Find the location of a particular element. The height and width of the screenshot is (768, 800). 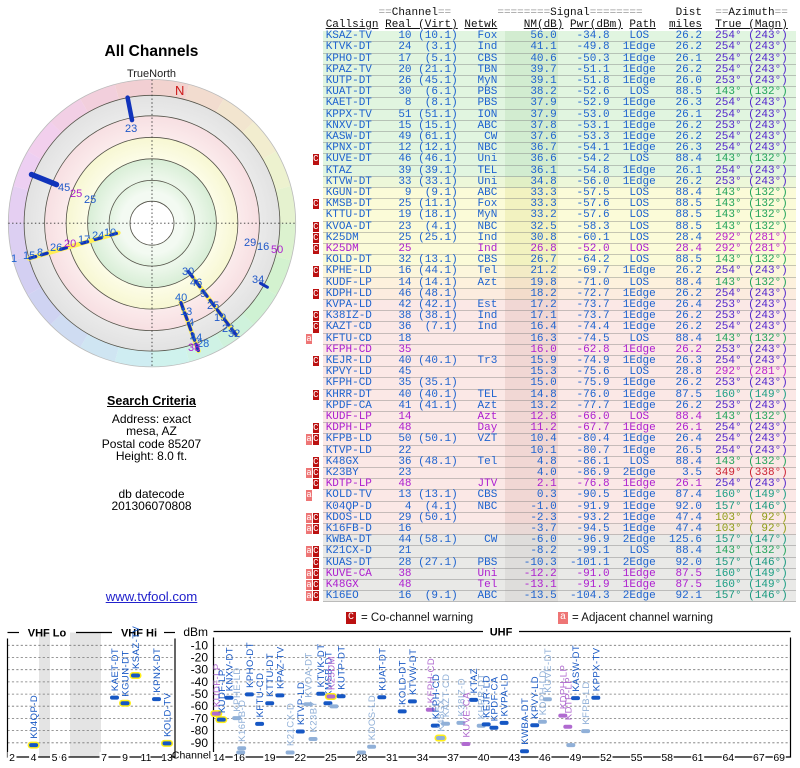

svg-text: 19 is located at coordinates (220, 318).